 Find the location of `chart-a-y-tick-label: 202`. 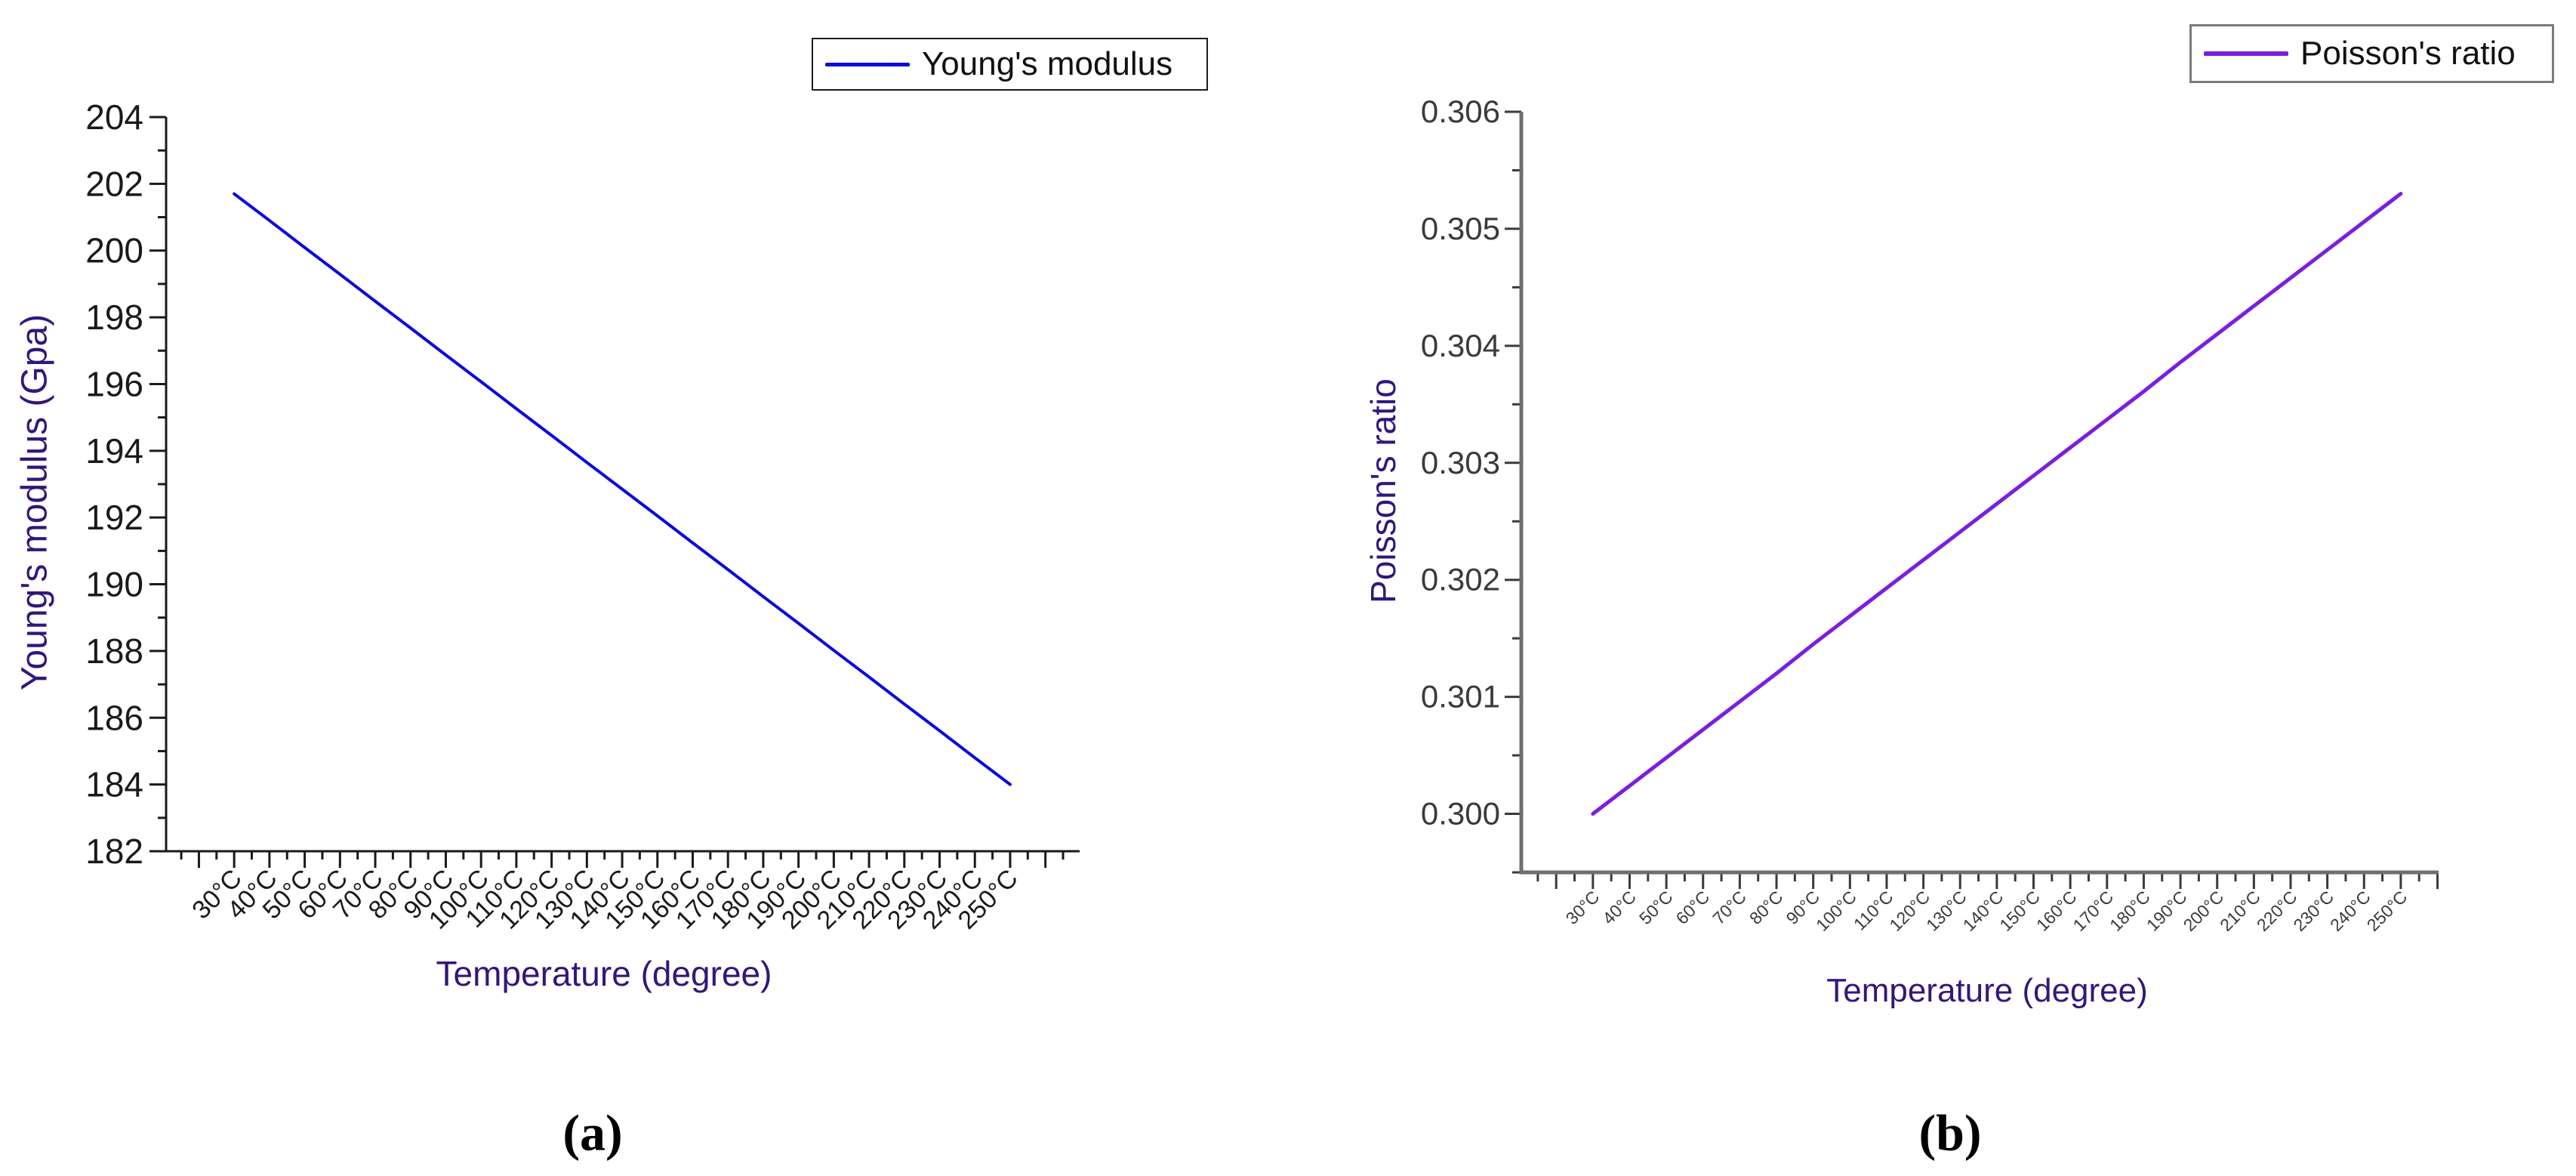

chart-a-y-tick-label: 202 is located at coordinates (114, 183).